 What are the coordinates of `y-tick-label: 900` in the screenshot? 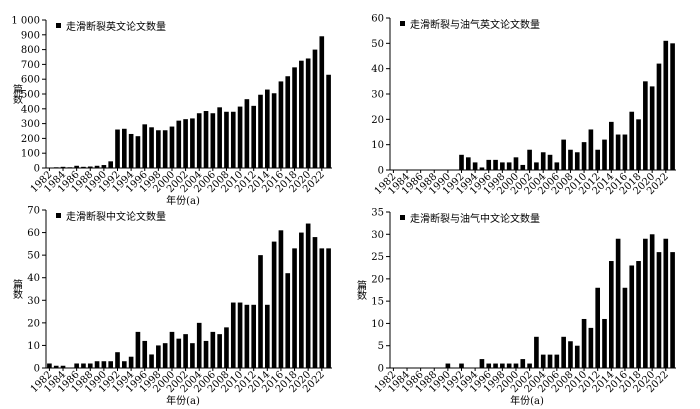 It's located at (30, 35).